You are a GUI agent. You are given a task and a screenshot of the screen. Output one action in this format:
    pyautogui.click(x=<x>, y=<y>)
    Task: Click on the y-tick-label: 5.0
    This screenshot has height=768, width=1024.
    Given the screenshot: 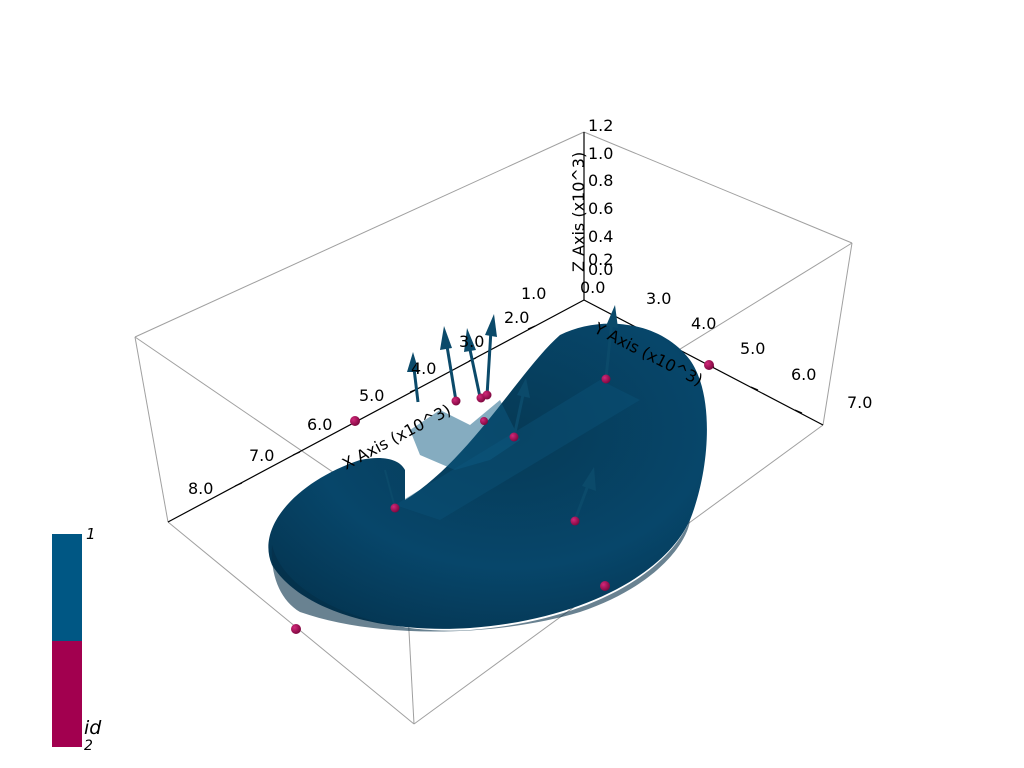 What is the action you would take?
    pyautogui.click(x=752, y=348)
    